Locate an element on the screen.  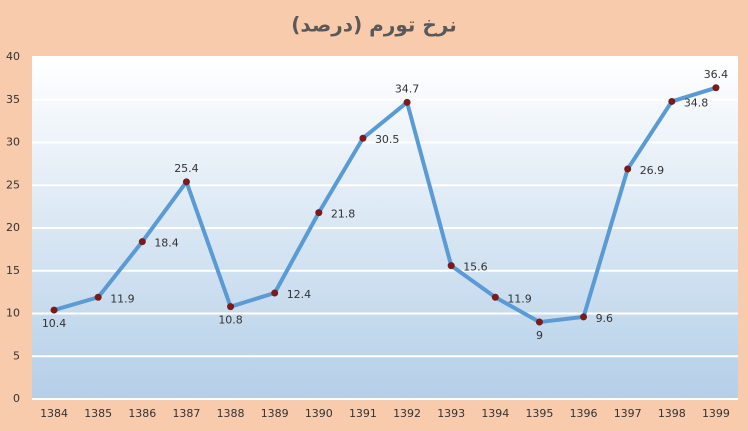
data-label: 34.7 is located at coordinates (407, 88).